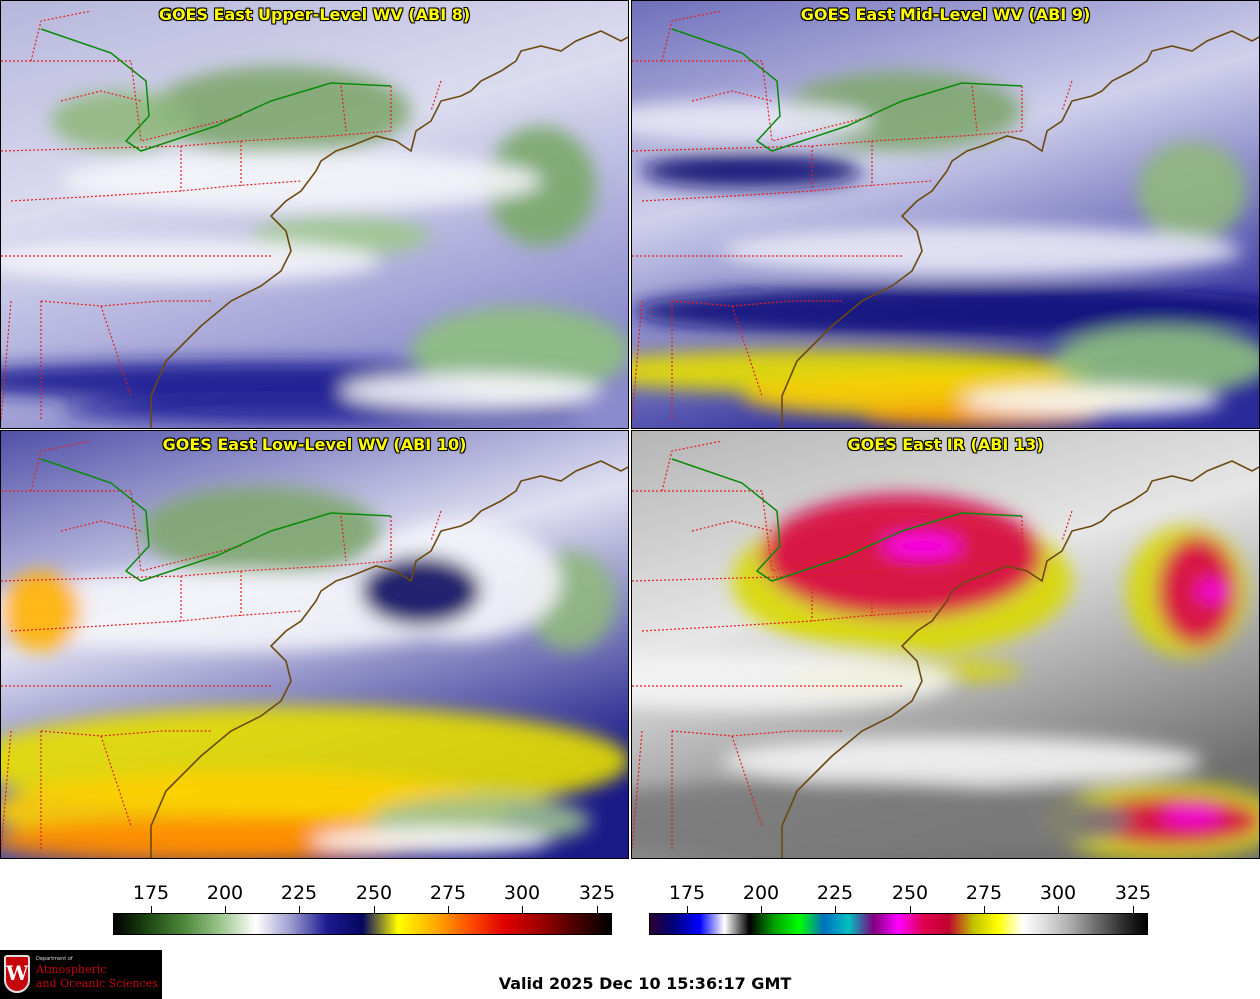  I want to click on valid-time: Valid 2025 Dec 10 15:36:17 GMT, so click(645, 983).